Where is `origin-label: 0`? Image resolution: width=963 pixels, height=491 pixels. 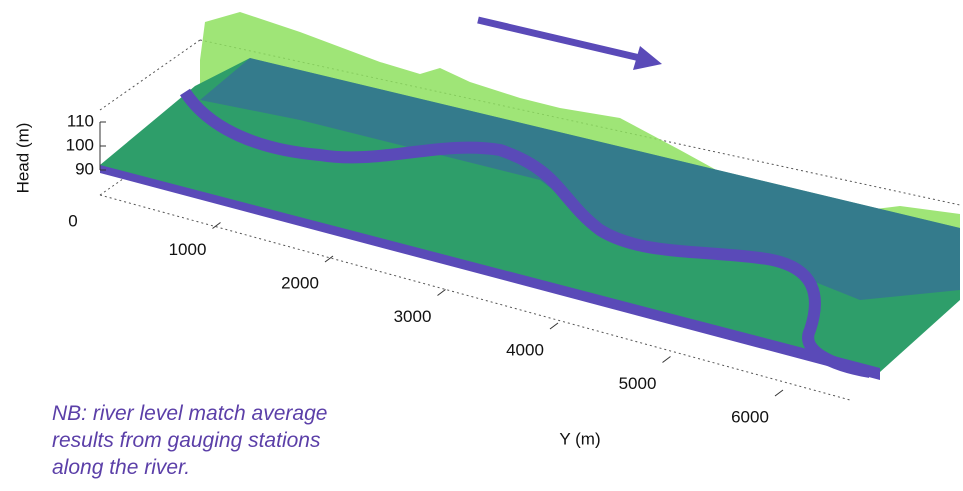
origin-label: 0 is located at coordinates (72, 220).